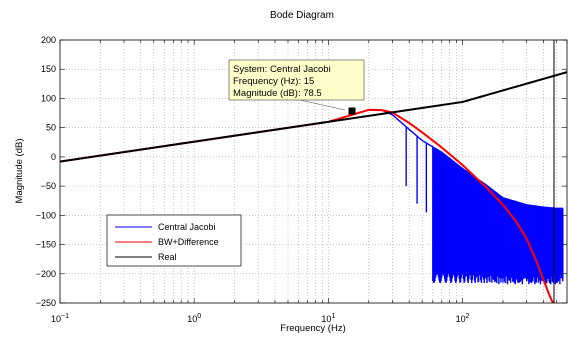 The width and height of the screenshot is (574, 338). What do you see at coordinates (48, 69) in the screenshot?
I see `y-tick-label: 150` at bounding box center [48, 69].